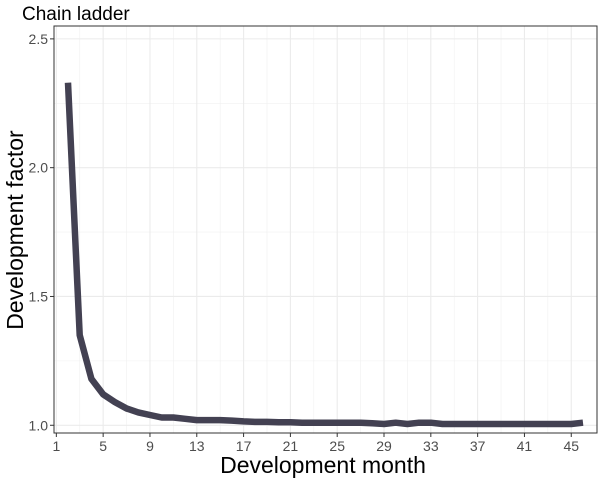 This screenshot has width=600, height=480. I want to click on x-tick-label: 45, so click(571, 446).